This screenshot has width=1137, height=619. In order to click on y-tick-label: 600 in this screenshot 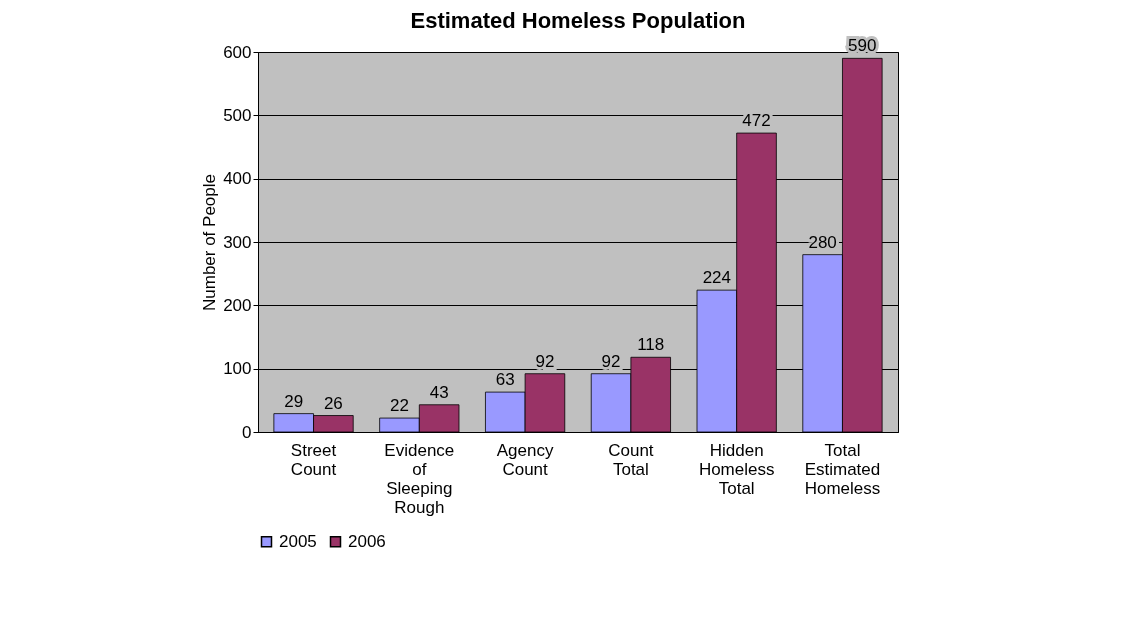, I will do `click(237, 52)`.